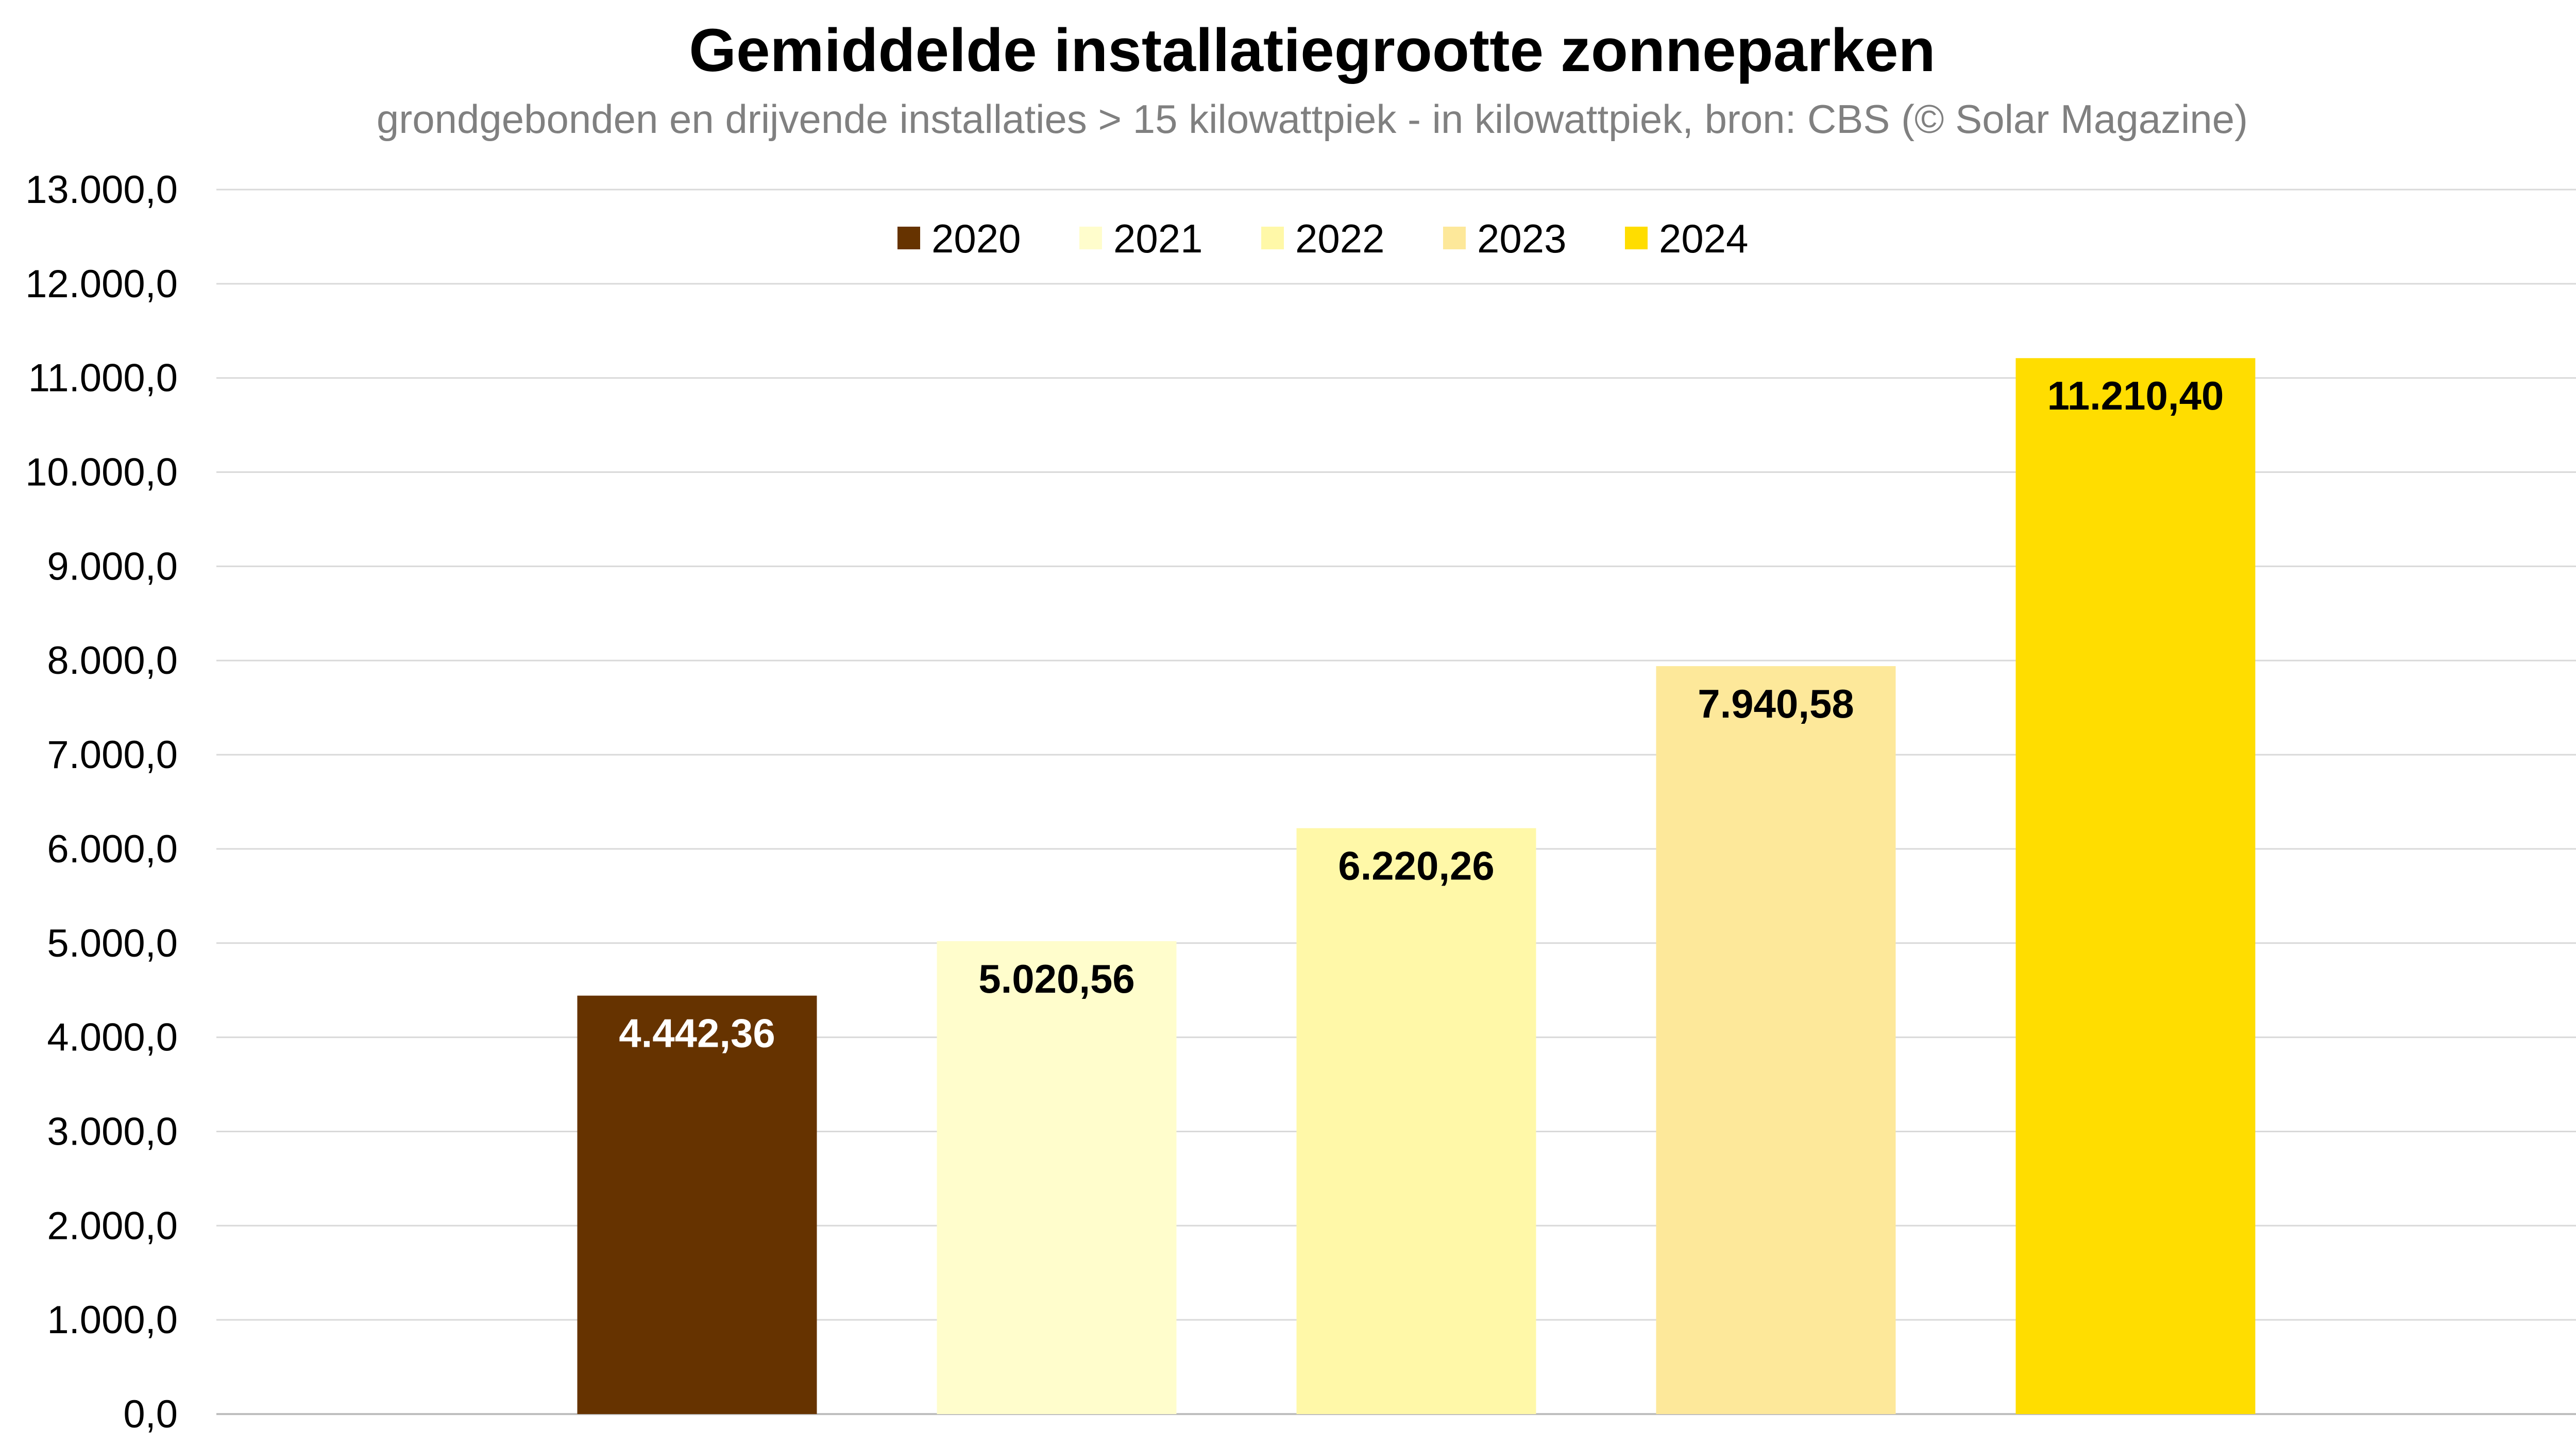  I want to click on y-tick-label: 11.000,0, so click(103, 378).